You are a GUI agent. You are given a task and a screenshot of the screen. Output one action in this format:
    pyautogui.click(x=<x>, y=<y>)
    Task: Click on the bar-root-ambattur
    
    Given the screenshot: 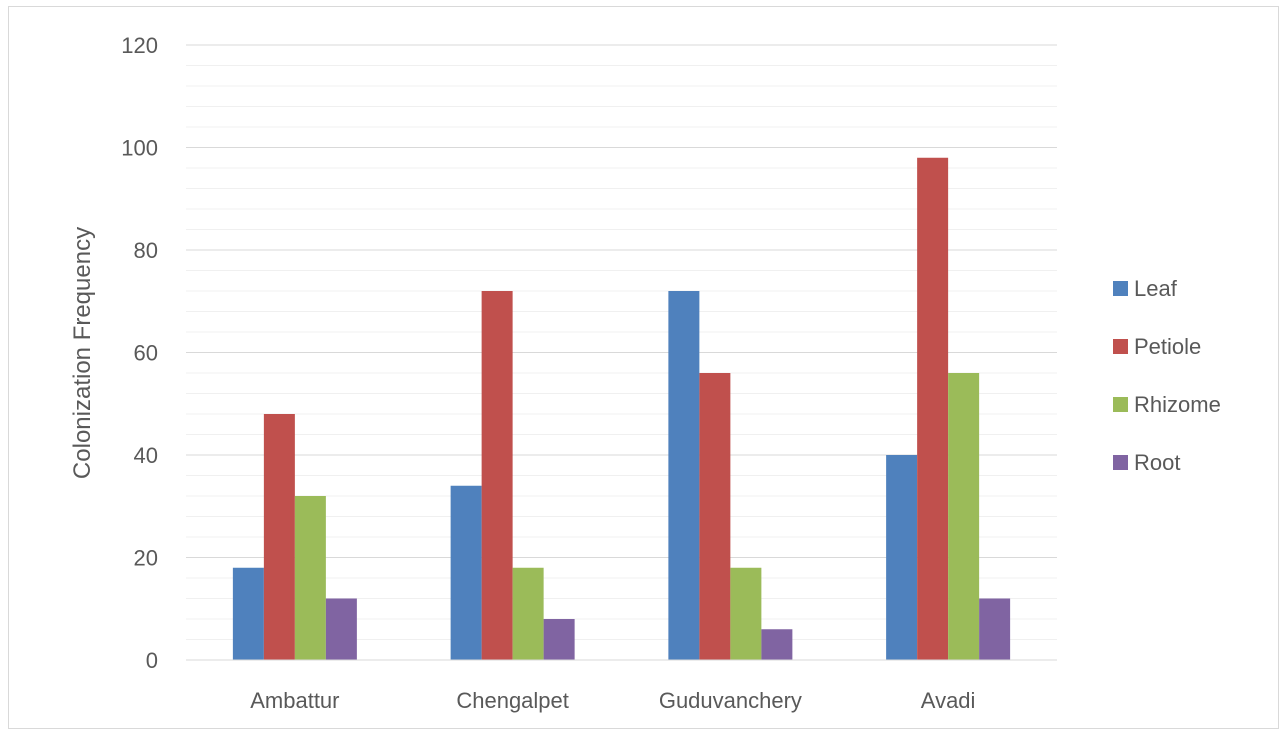 What is the action you would take?
    pyautogui.click(x=341, y=629)
    